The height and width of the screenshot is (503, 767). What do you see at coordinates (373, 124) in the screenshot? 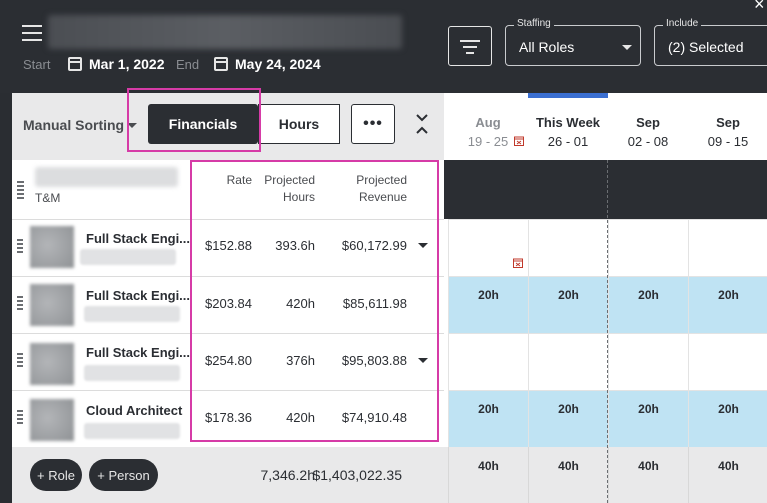
I see `more-options-button: •••` at bounding box center [373, 124].